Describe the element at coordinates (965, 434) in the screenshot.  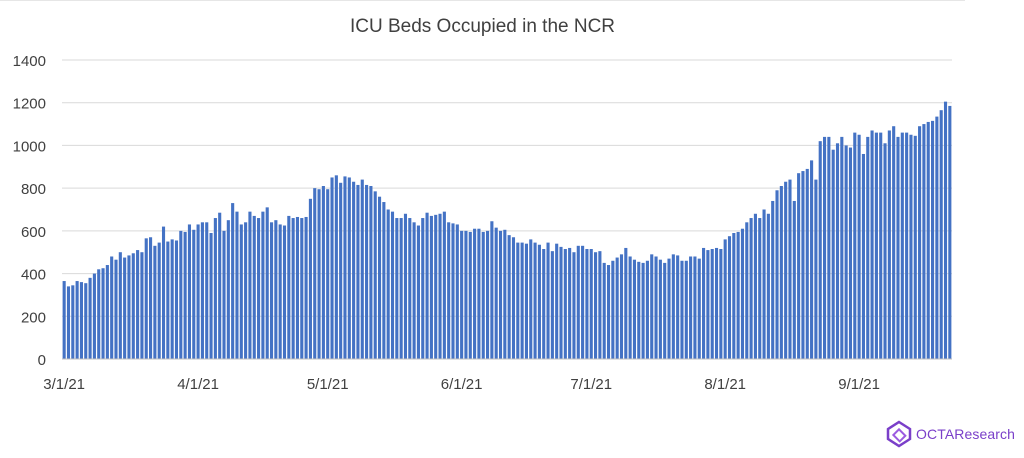
I see `brand-name: OCTAResearch` at that location.